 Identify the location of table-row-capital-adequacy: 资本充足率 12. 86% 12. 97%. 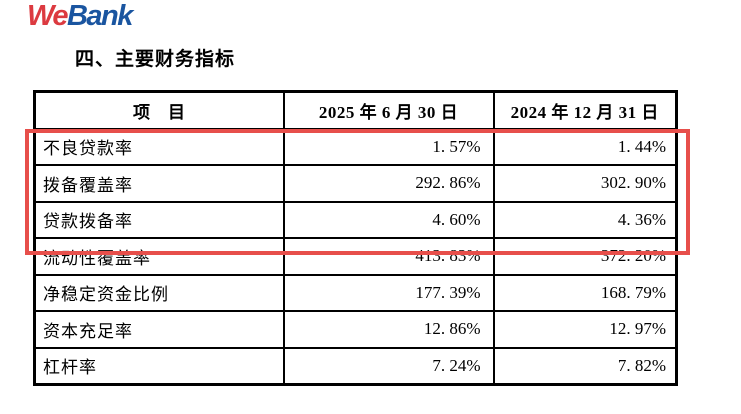
(355, 329).